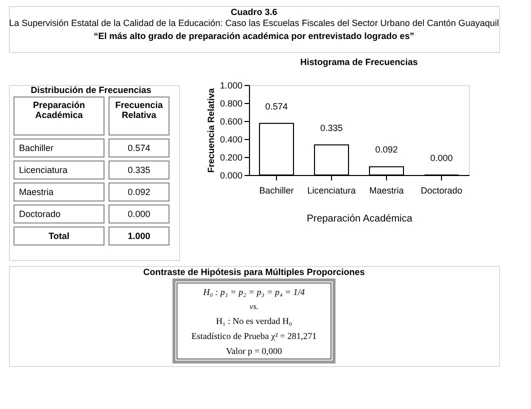  What do you see at coordinates (254, 12) in the screenshot?
I see `text: Cuadro 3.6` at bounding box center [254, 12].